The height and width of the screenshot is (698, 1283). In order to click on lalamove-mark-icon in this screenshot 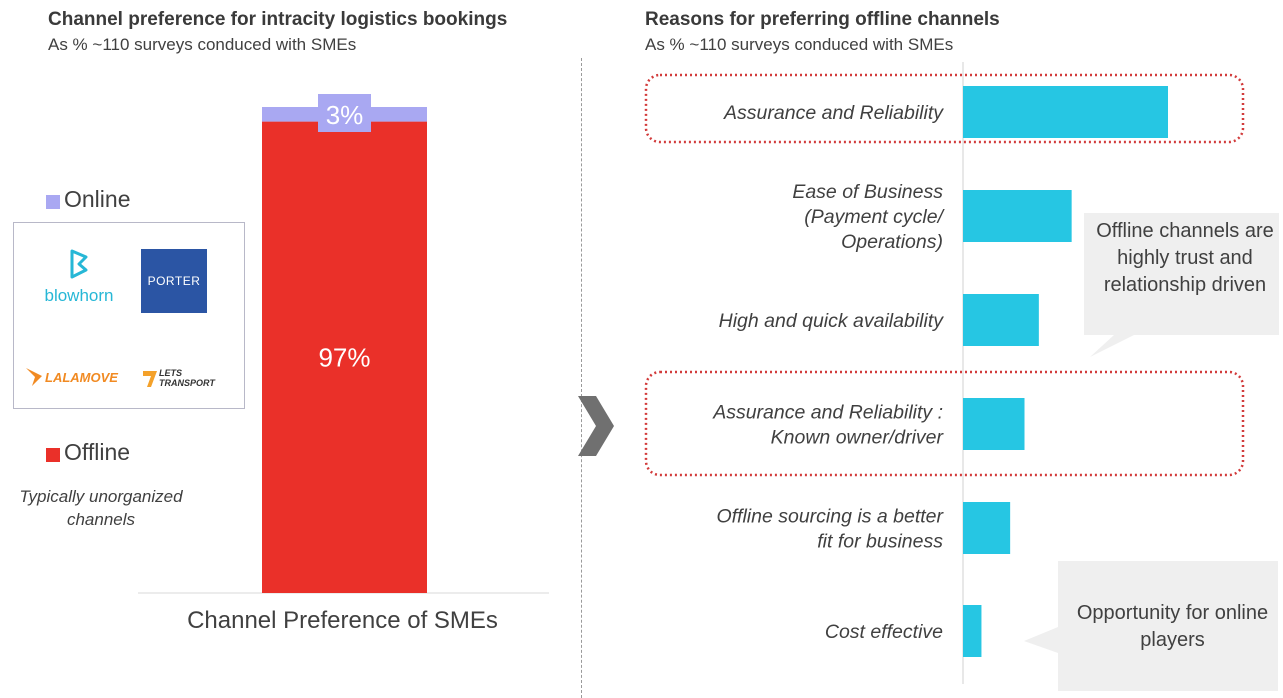, I will do `click(34, 377)`.